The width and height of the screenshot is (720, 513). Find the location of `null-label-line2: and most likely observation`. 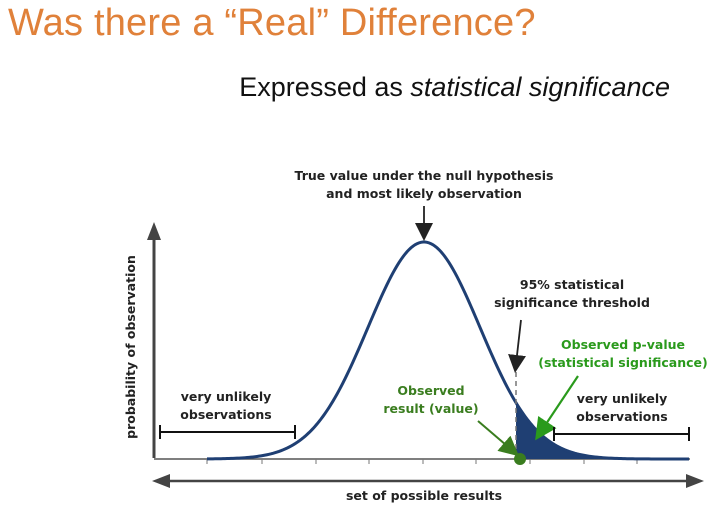

null-label-line2: and most likely observation is located at coordinates (424, 193).